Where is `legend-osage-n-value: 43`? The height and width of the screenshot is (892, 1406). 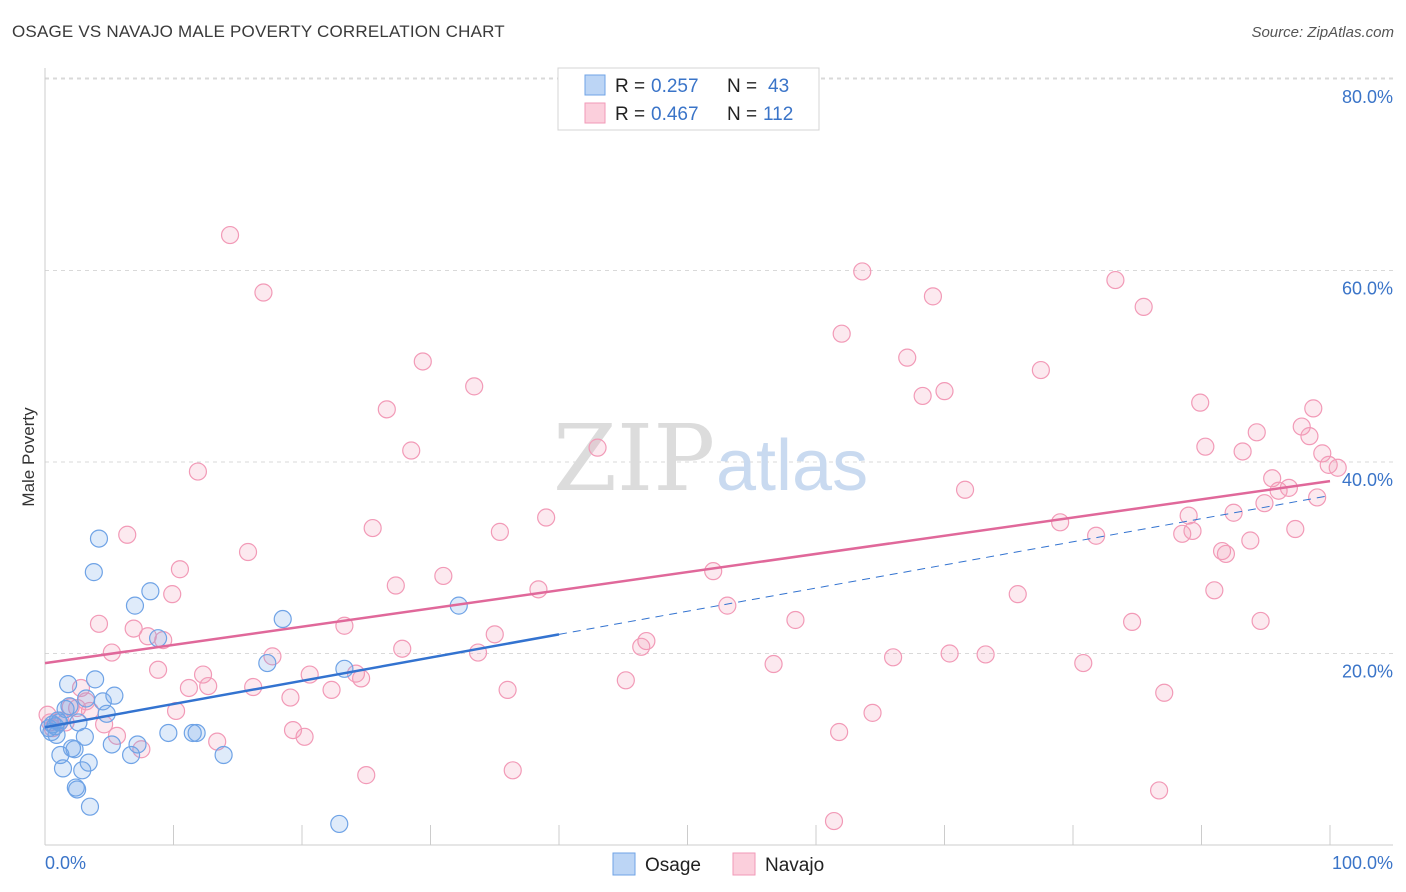 legend-osage-n-value: 43 is located at coordinates (778, 86).